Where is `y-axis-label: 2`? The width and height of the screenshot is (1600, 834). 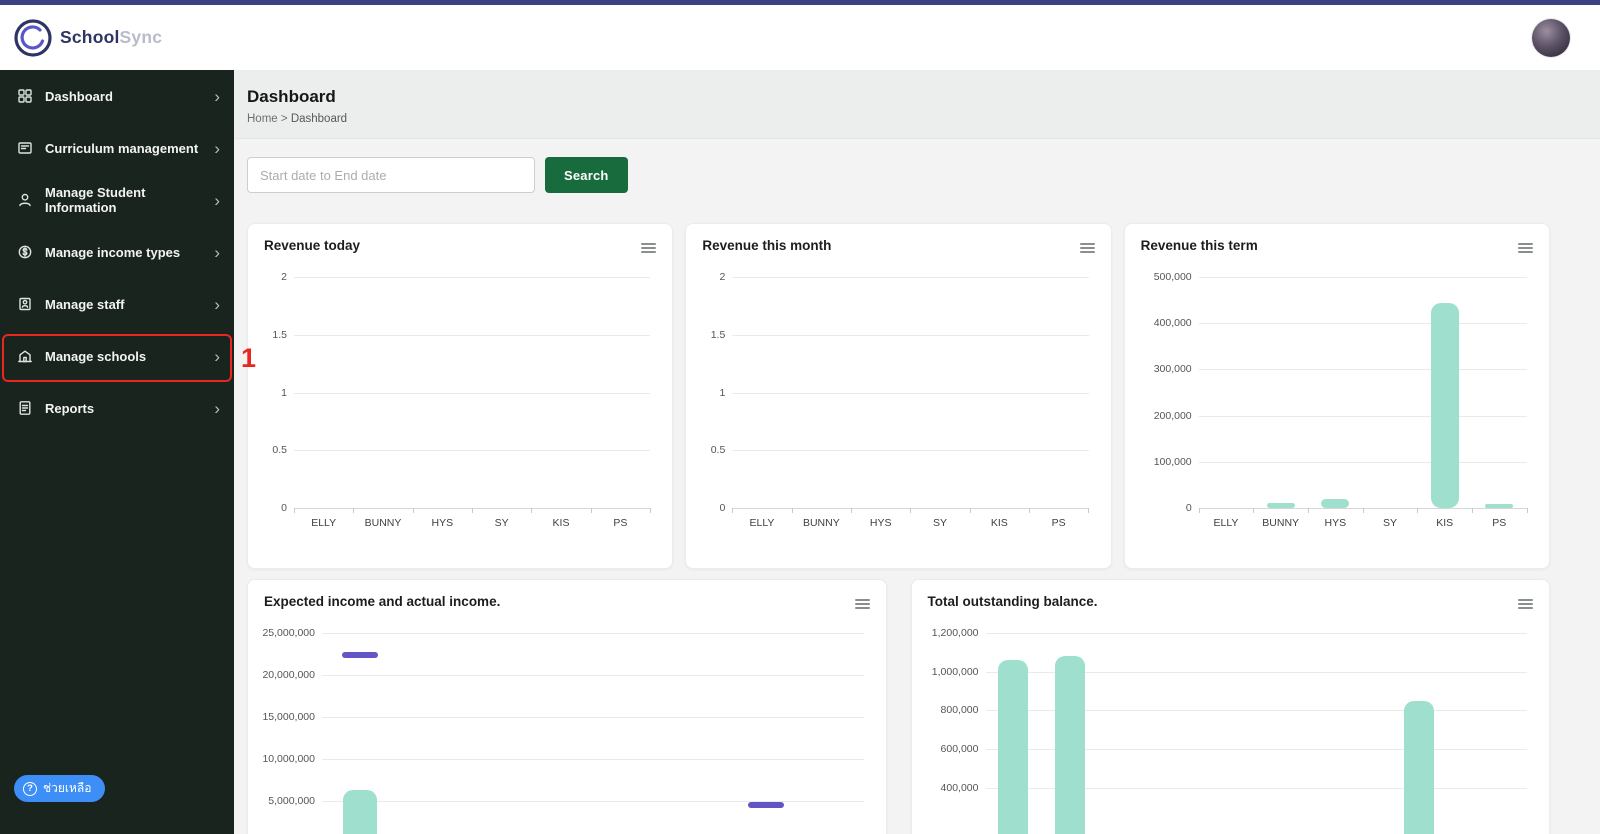
y-axis-label: 2 is located at coordinates (722, 277).